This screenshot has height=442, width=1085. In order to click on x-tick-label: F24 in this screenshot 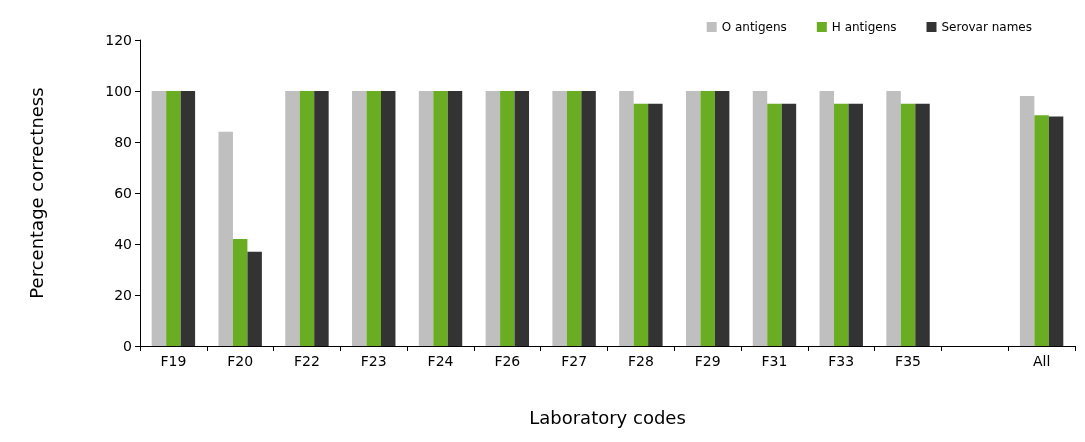, I will do `click(440, 361)`.